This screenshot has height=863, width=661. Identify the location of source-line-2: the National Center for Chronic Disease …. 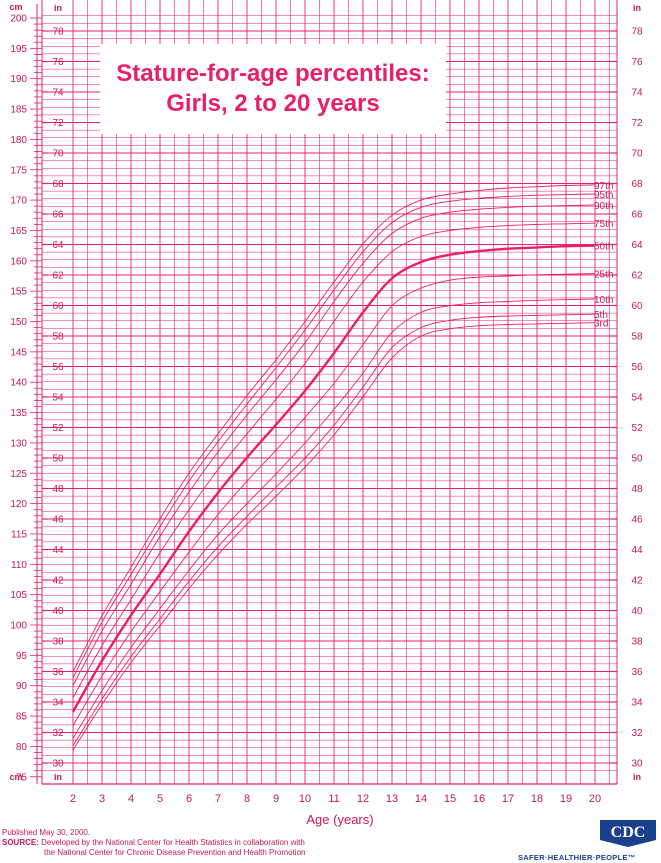
(175, 852).